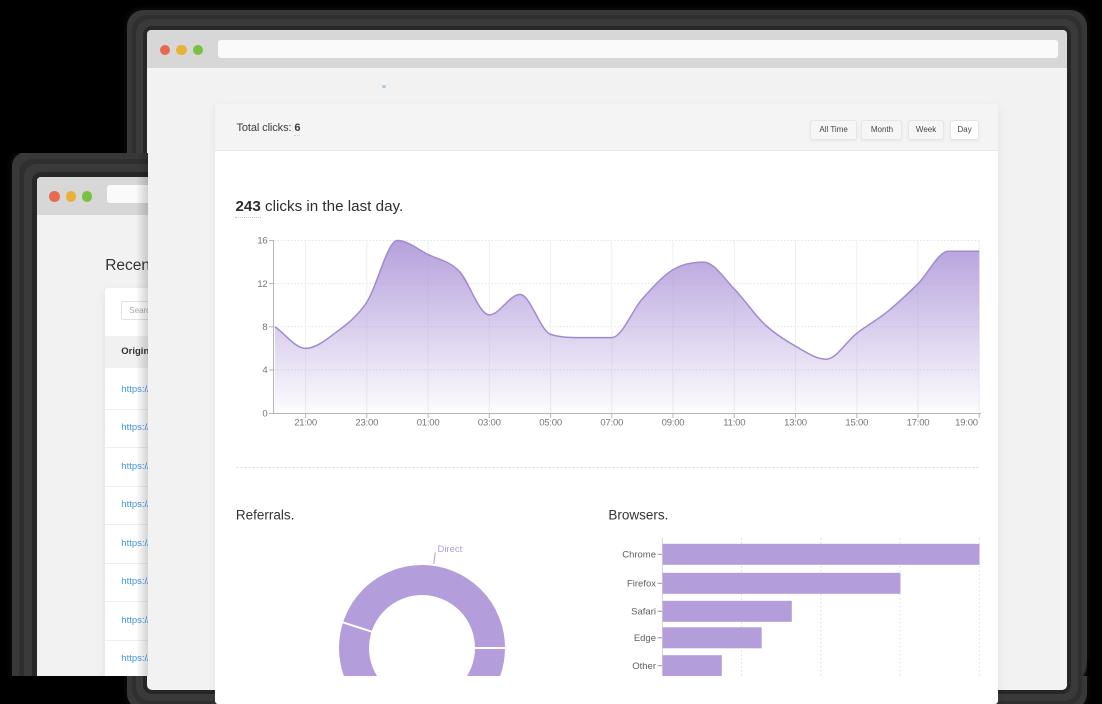 This screenshot has width=1102, height=704. What do you see at coordinates (428, 423) in the screenshot?
I see `svg-text: 01:00` at bounding box center [428, 423].